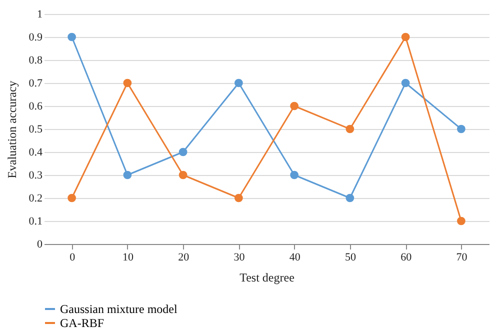 Image resolution: width=500 pixels, height=334 pixels. I want to click on legend-label: Gaussian mixture model, so click(119, 309).